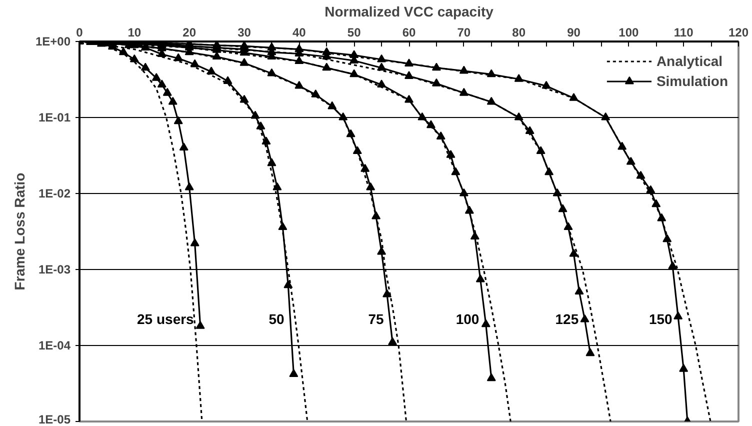  Describe the element at coordinates (54, 419) in the screenshot. I see `y-tick-label: 1E-05` at that location.